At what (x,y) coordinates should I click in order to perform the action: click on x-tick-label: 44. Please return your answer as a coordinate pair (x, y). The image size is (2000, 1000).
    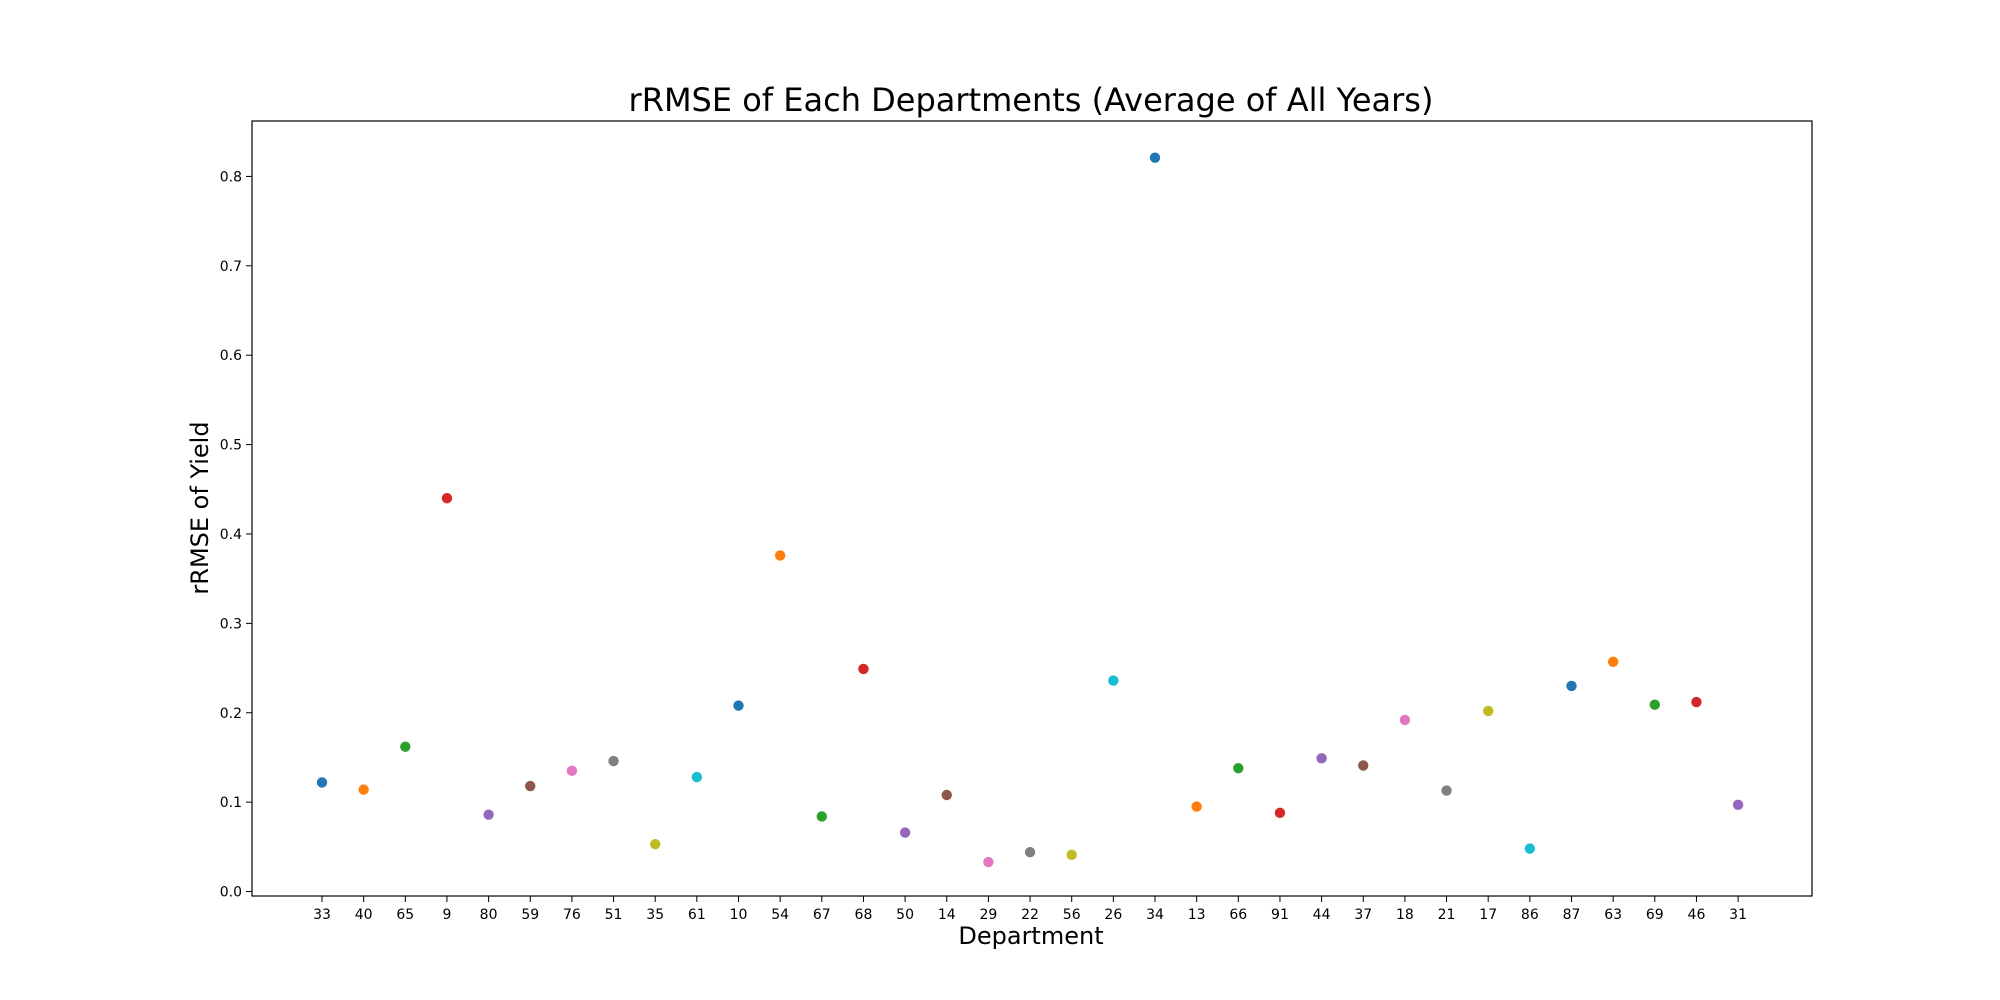
    Looking at the image, I should click on (1322, 915).